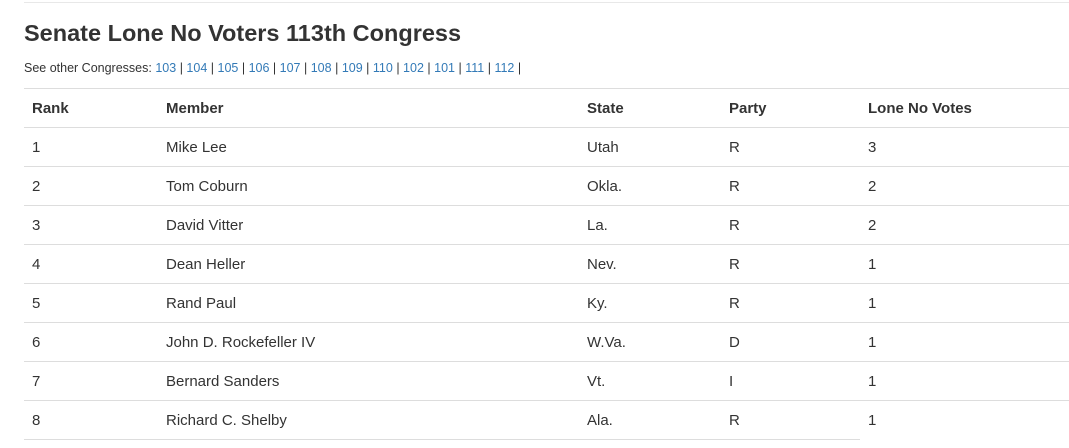  Describe the element at coordinates (321, 68) in the screenshot. I see `congress-link-108: 108` at that location.